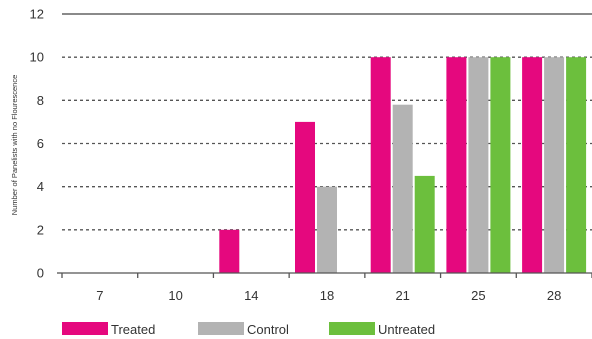 Image resolution: width=592 pixels, height=339 pixels. What do you see at coordinates (221, 328) in the screenshot?
I see `legend-swatch-control` at bounding box center [221, 328].